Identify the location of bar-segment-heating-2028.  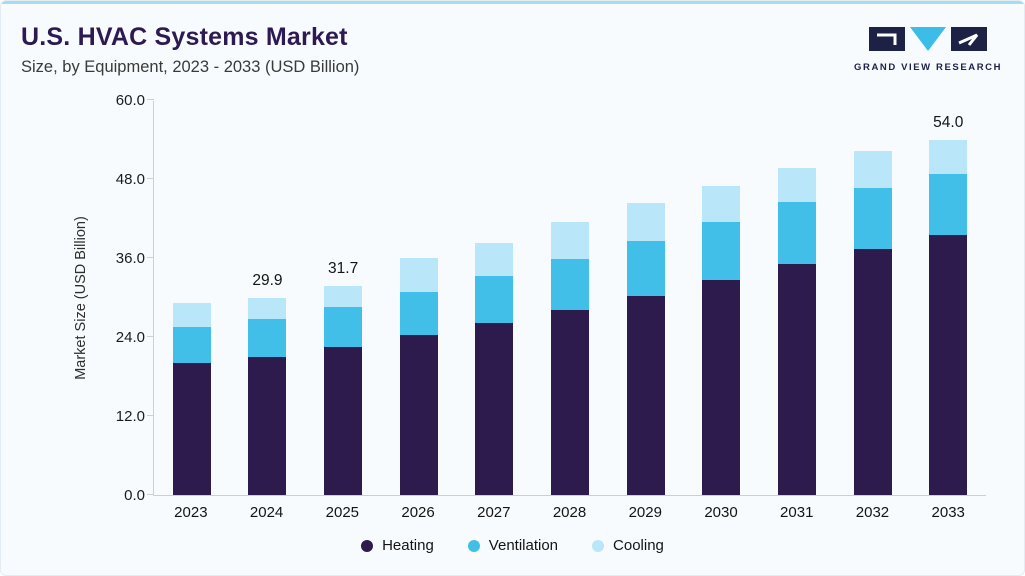
(570, 402).